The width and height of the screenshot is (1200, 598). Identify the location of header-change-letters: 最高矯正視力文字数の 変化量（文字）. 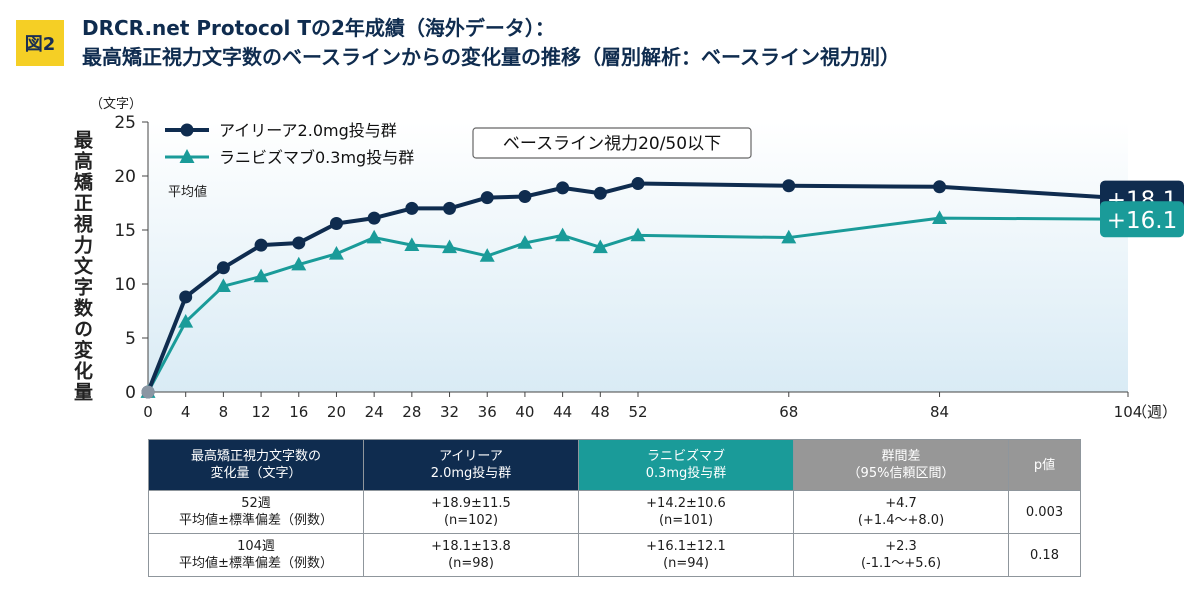
(256, 465).